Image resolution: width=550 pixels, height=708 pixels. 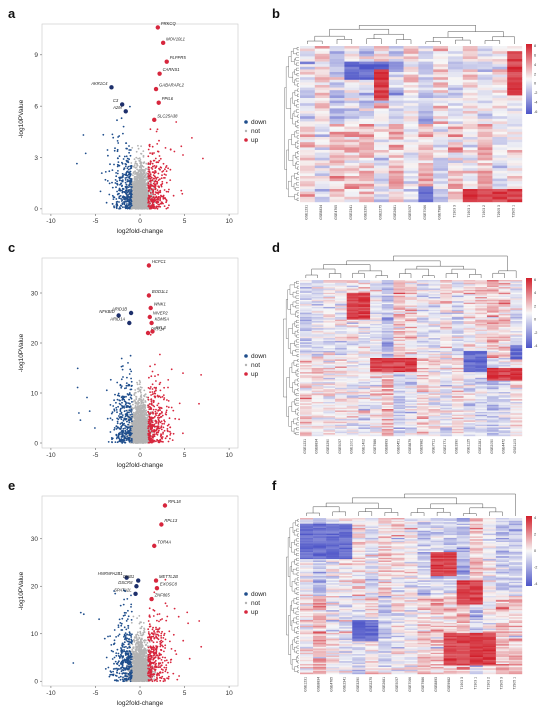 What do you see at coordinates (246, 131) in the screenshot?
I see `legend-marker-not` at bounding box center [246, 131].